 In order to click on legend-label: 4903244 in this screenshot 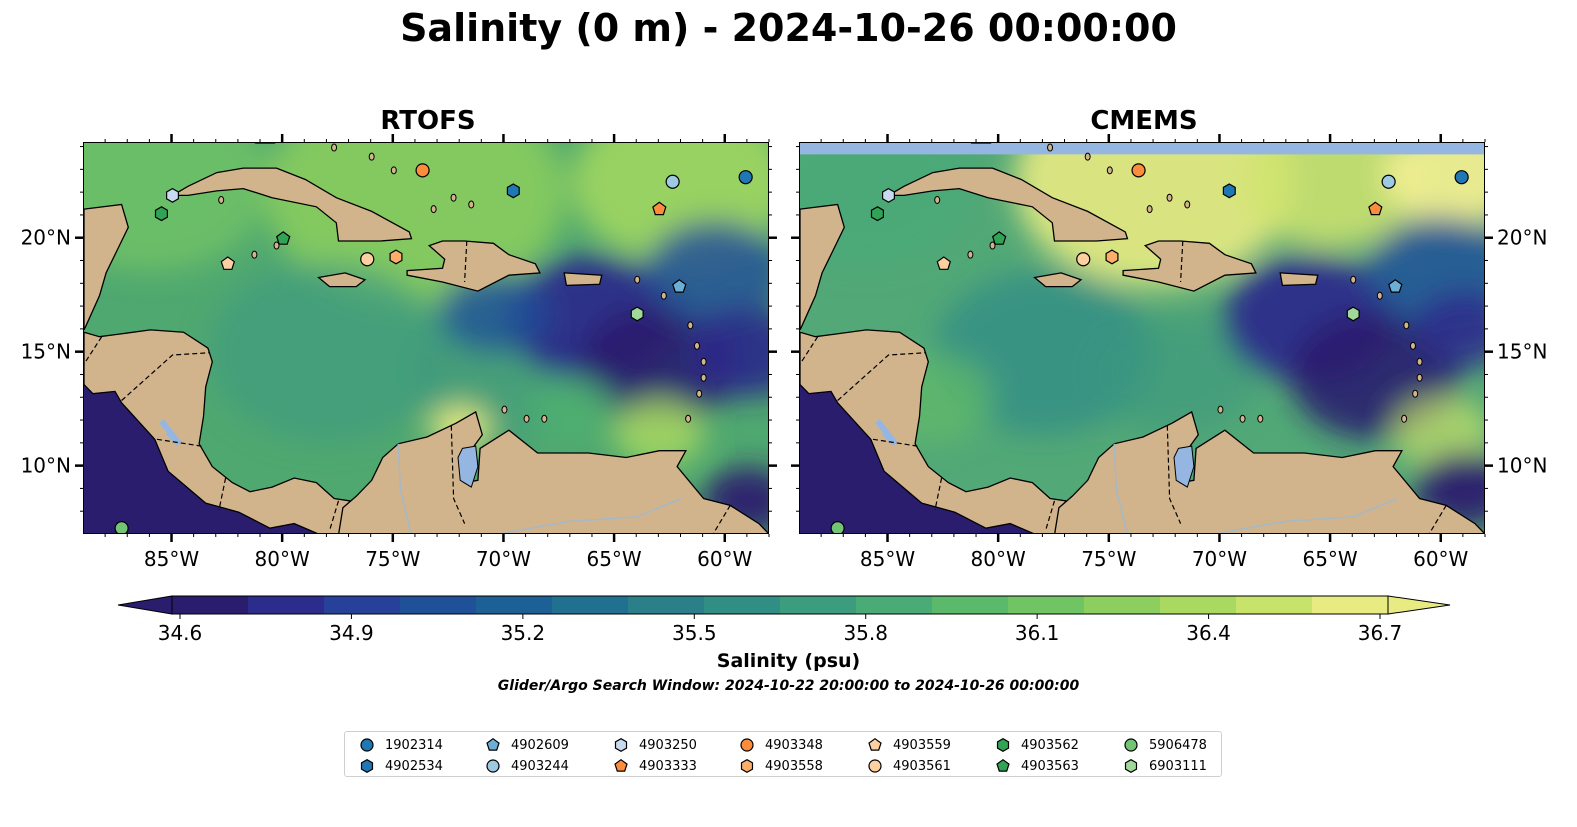, I will do `click(540, 766)`.